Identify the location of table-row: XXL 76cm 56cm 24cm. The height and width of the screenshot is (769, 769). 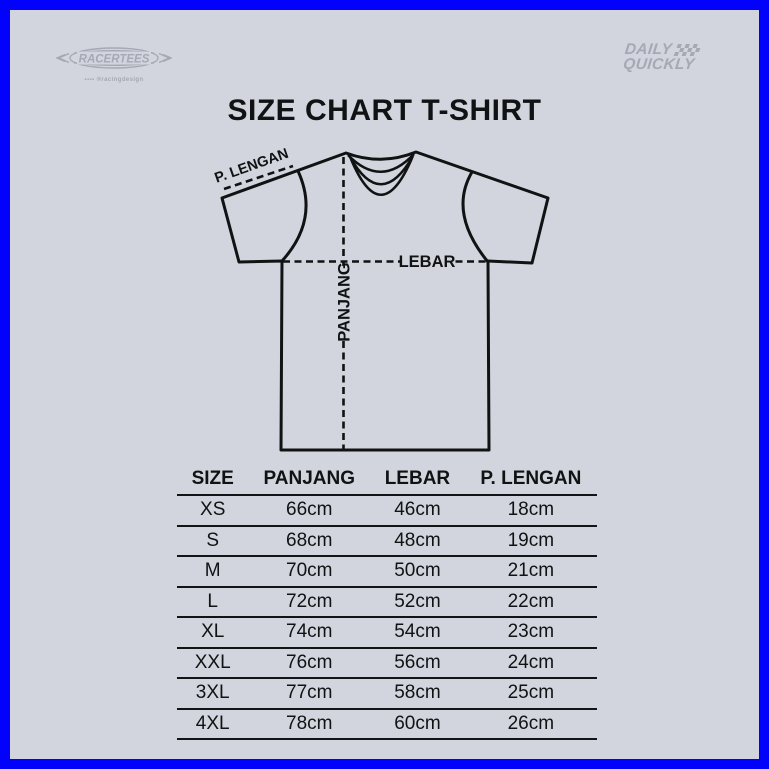
(387, 664).